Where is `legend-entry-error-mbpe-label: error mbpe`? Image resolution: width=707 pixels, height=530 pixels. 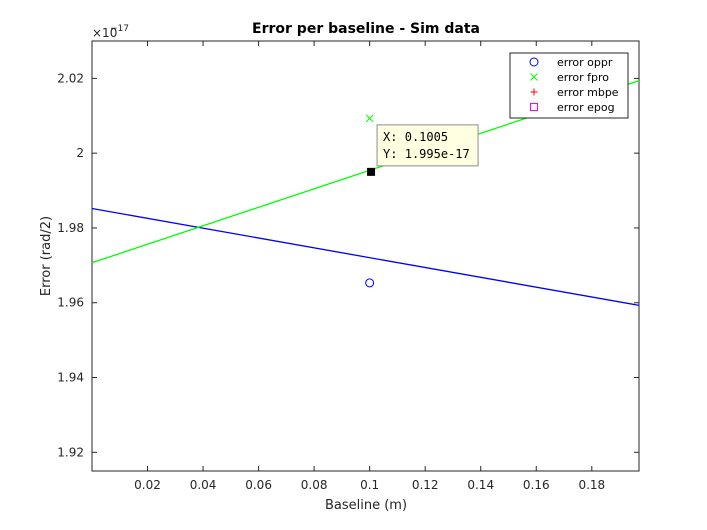
legend-entry-error-mbpe-label: error mbpe is located at coordinates (588, 92).